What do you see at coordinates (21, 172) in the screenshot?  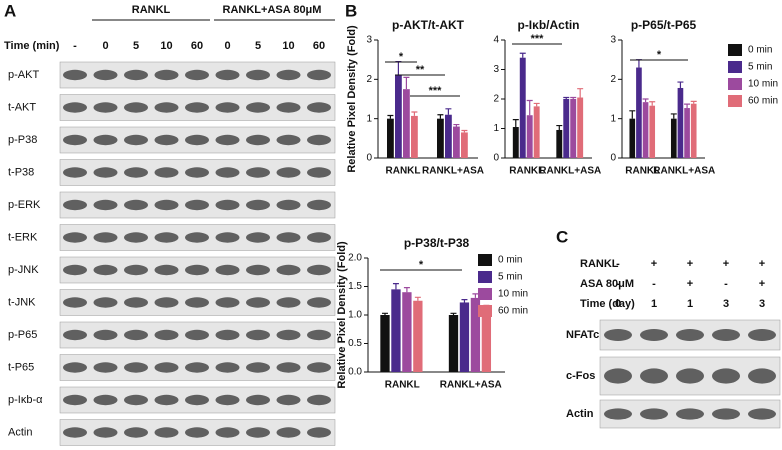 I see `blot-label: t-P38` at bounding box center [21, 172].